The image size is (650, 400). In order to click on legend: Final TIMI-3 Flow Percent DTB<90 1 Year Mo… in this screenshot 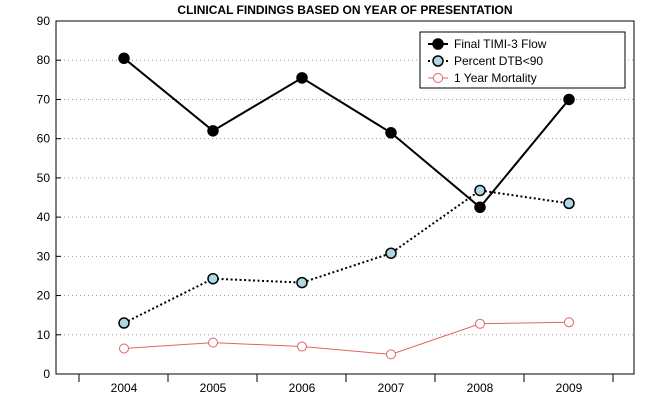, I will do `click(522, 60)`.